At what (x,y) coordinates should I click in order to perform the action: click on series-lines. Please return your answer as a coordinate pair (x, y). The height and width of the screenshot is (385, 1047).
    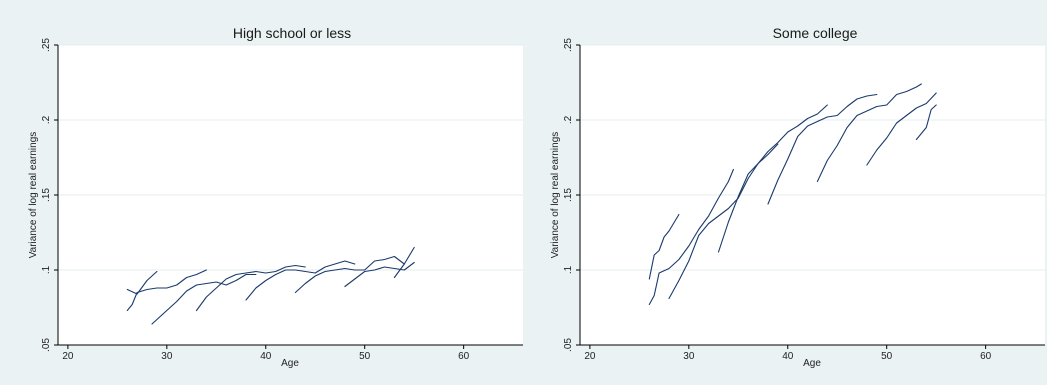
    Looking at the image, I should click on (270, 285).